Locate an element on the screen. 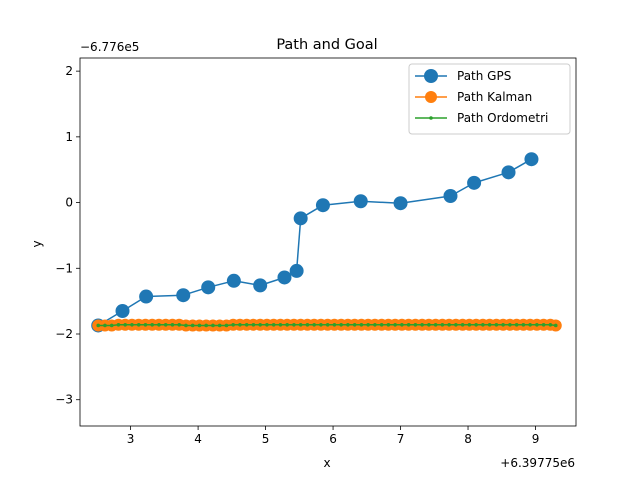 Image resolution: width=640 pixels, height=480 pixels. legend-label-ordometri: Path Ordometri is located at coordinates (502, 118).